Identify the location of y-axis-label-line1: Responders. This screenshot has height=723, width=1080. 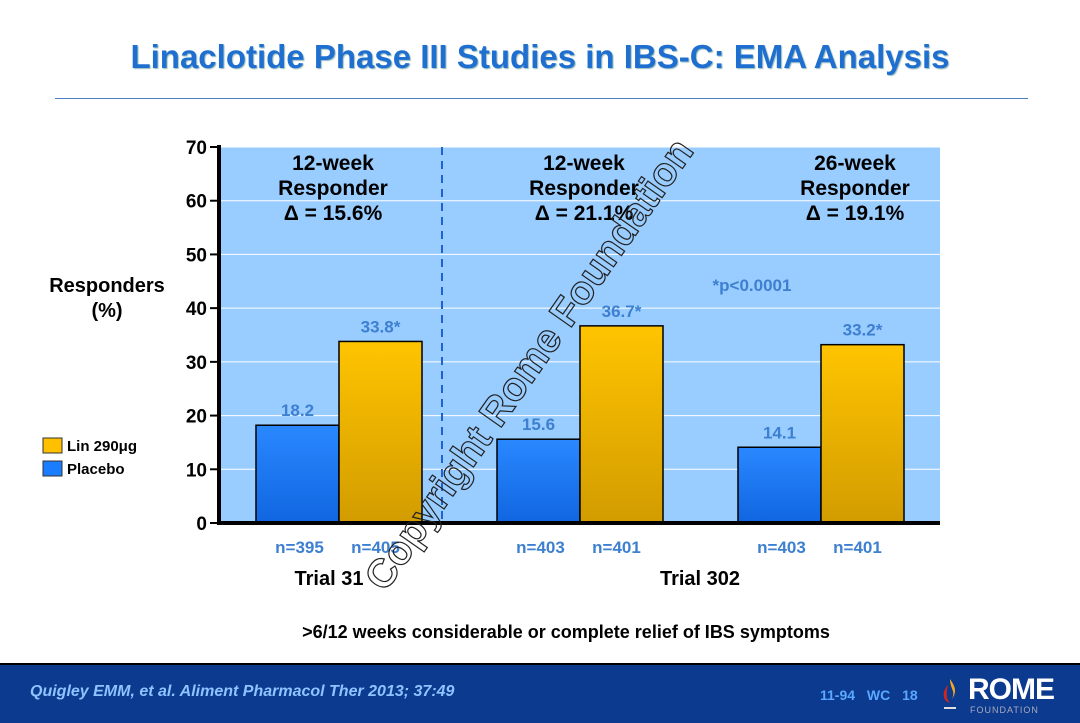
(107, 286).